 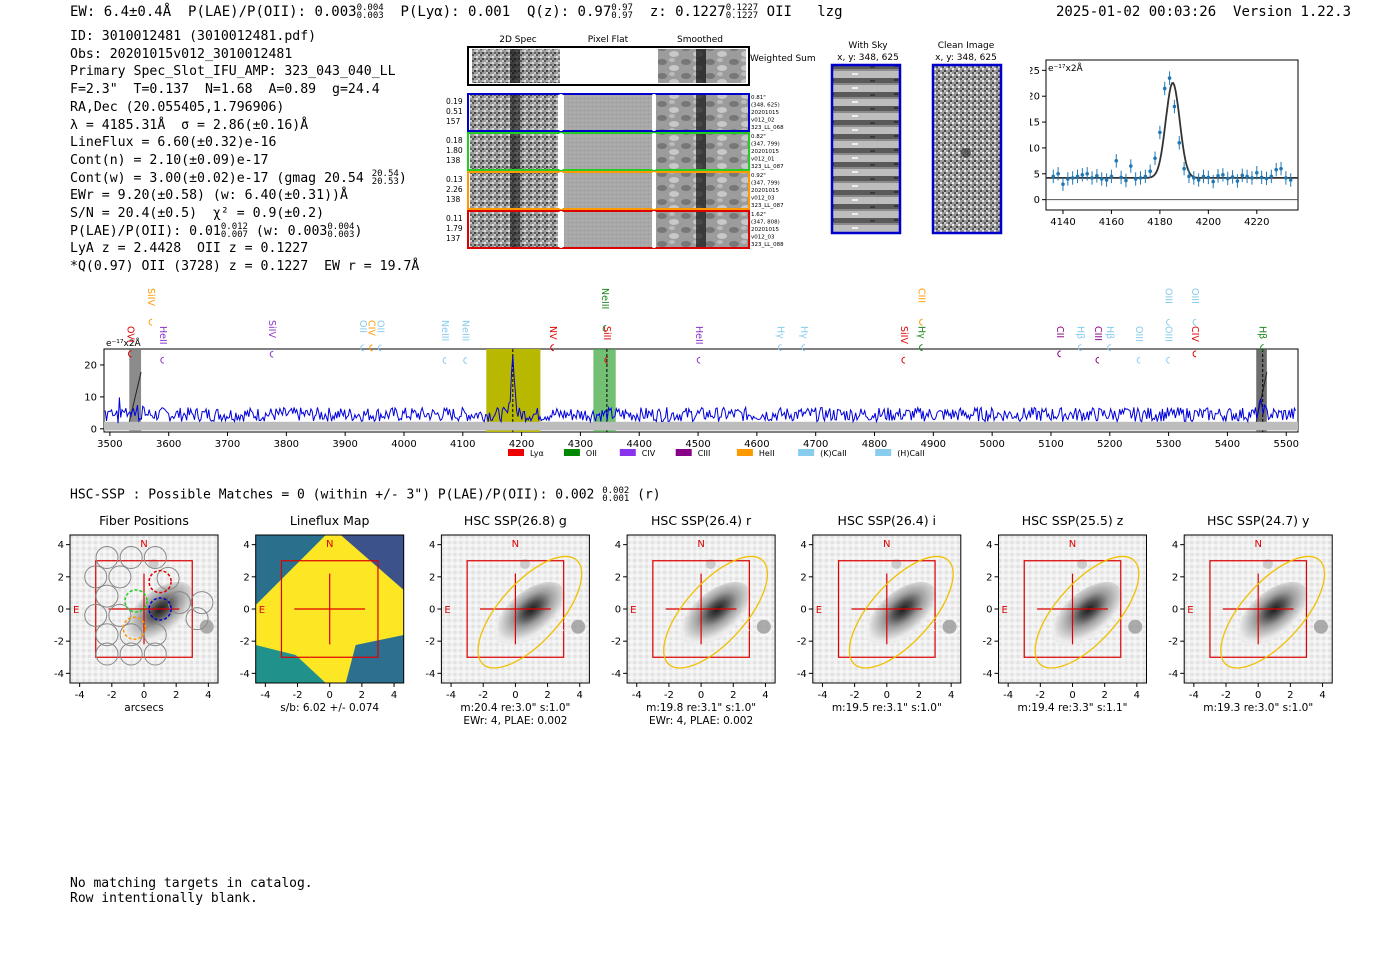 I want to click on hsc-panel-title: Fiber Positions, so click(x=144, y=520).